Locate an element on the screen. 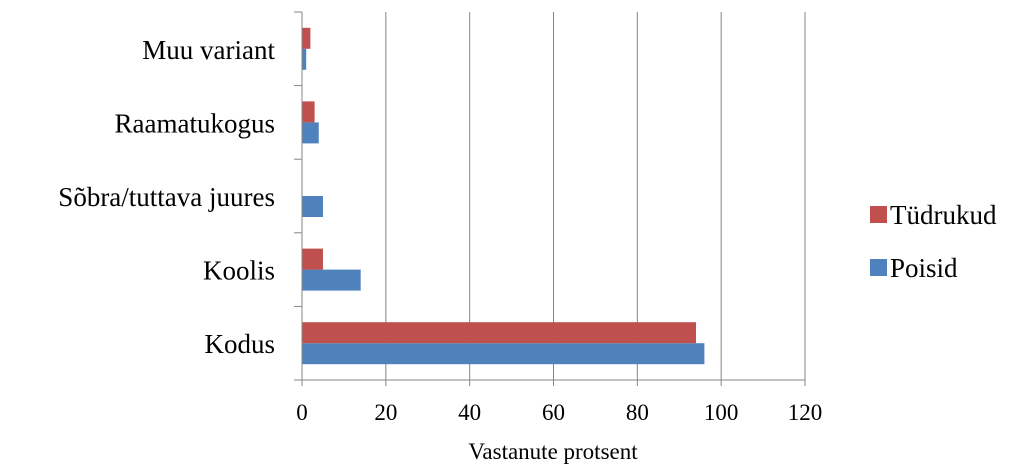 This screenshot has width=1021, height=465. x-tick-label-40: 40 is located at coordinates (469, 412).